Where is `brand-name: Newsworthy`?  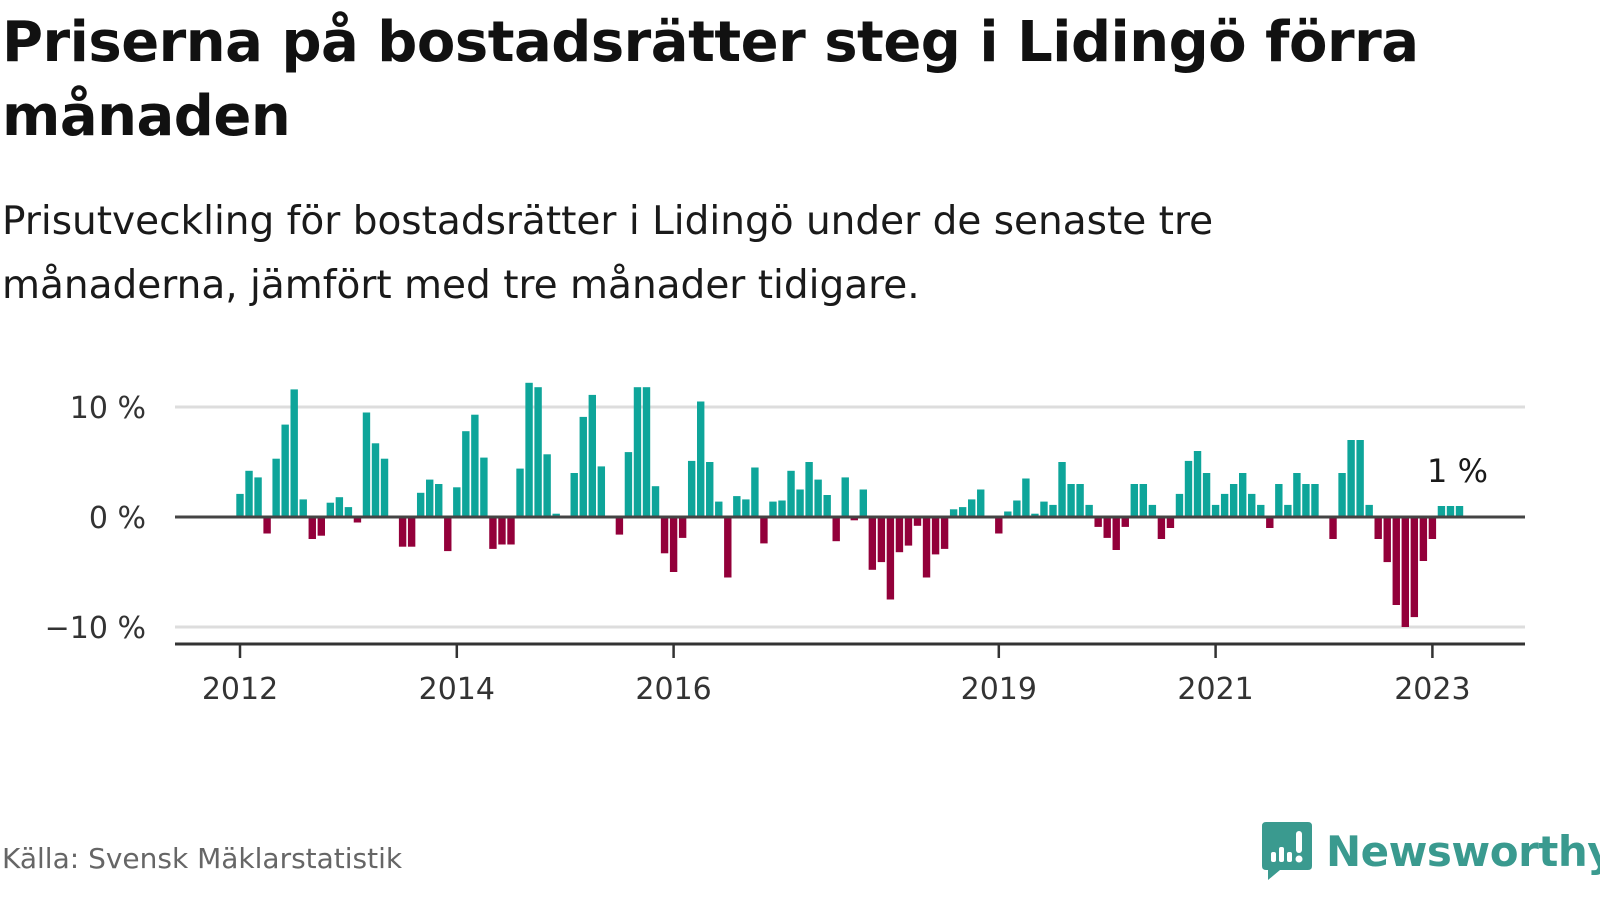 brand-name: Newsworthy is located at coordinates (1463, 851).